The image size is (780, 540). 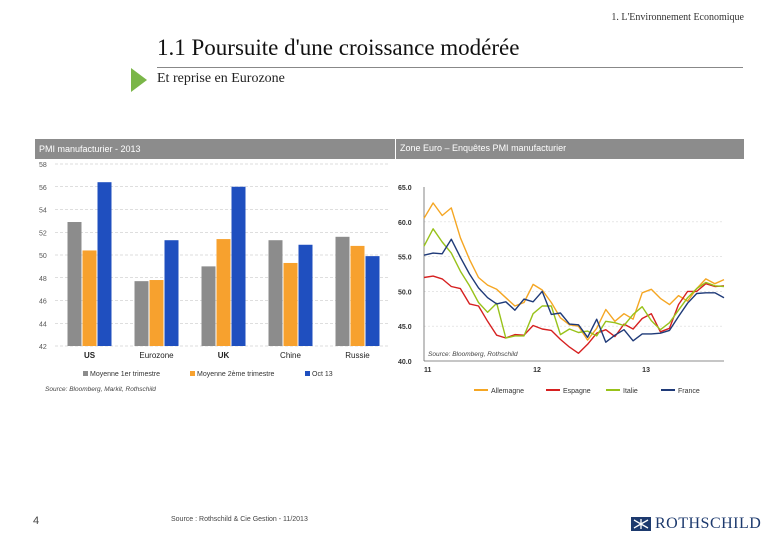 I want to click on x-category-label: UK, so click(x=224, y=355).